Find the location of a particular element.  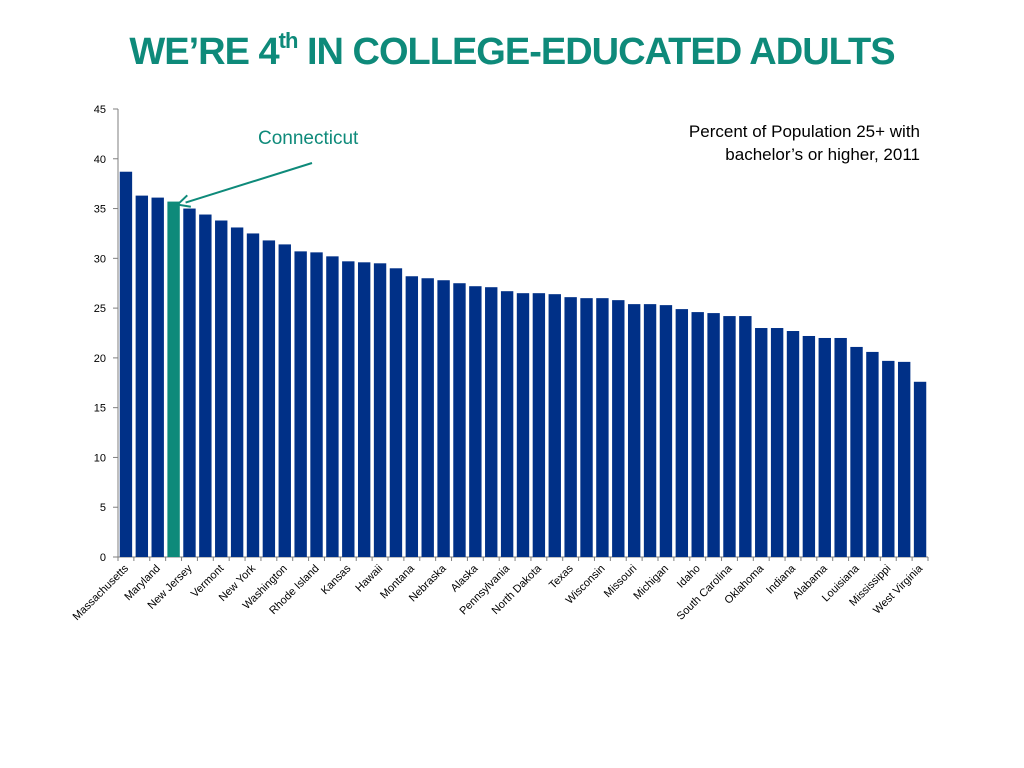

callout-arrow-head is located at coordinates (183, 201).